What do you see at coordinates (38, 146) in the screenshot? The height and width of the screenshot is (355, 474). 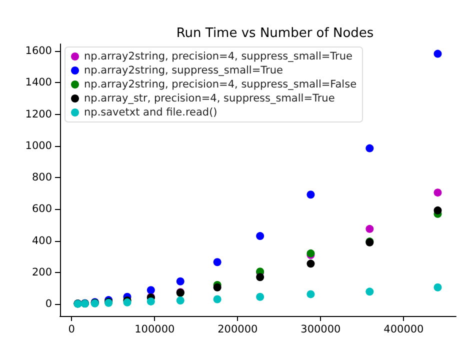 I see `y-tick-label: 1000` at bounding box center [38, 146].